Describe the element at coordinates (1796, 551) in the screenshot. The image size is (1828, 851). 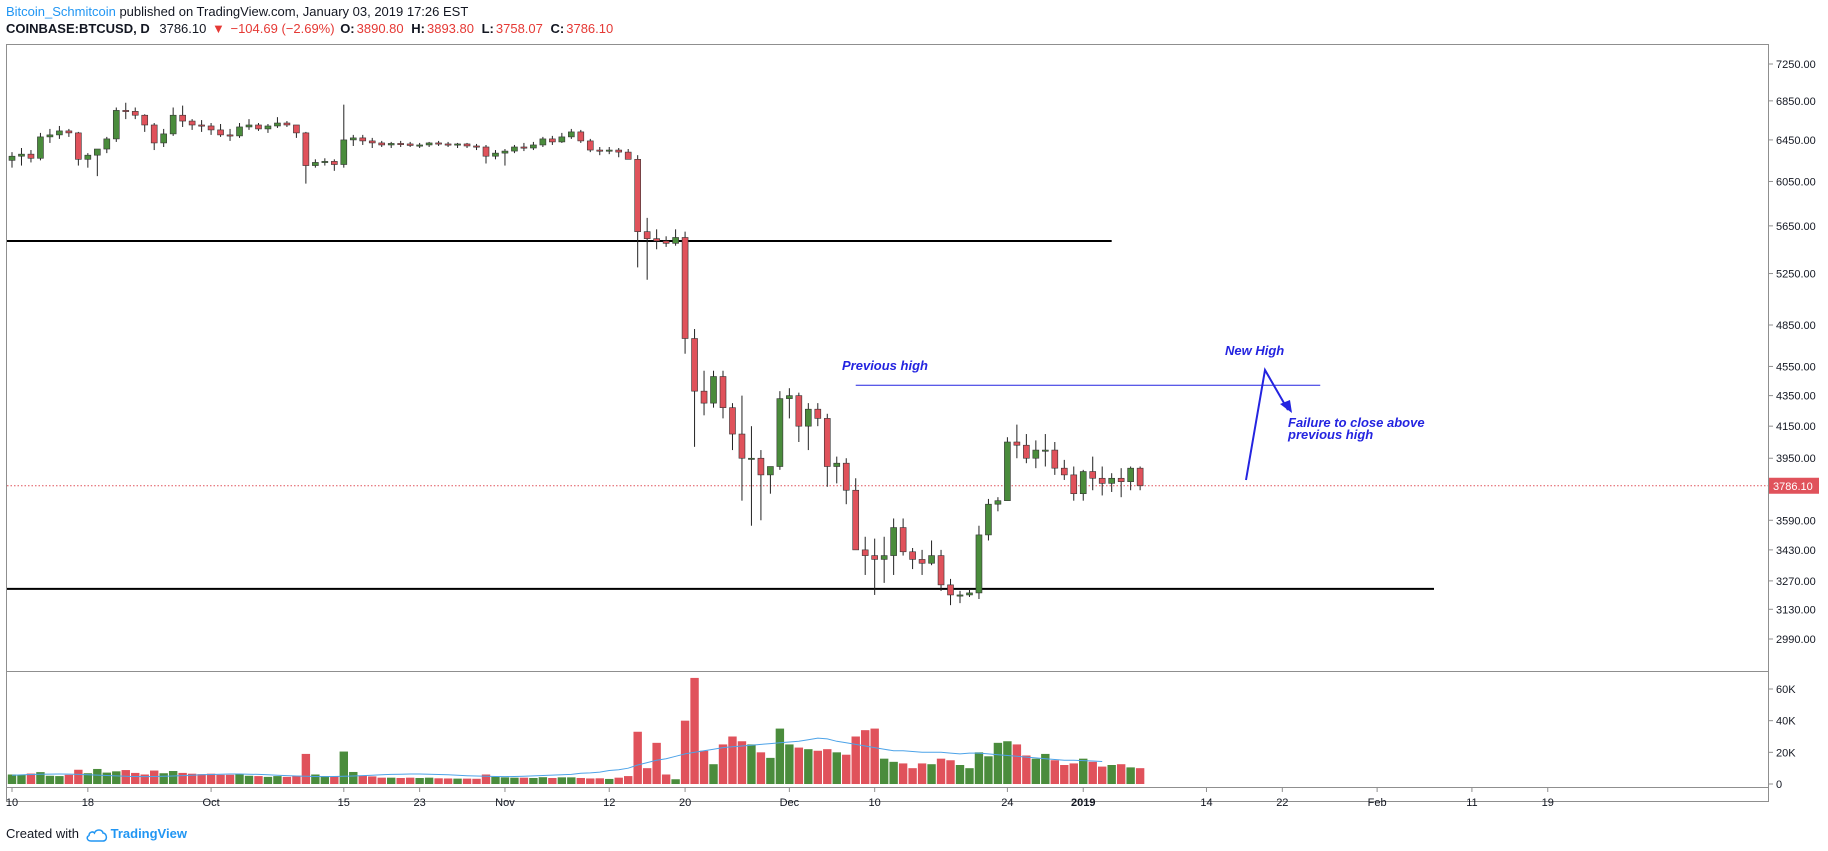
I see `price-tick-label: 3430.00` at that location.